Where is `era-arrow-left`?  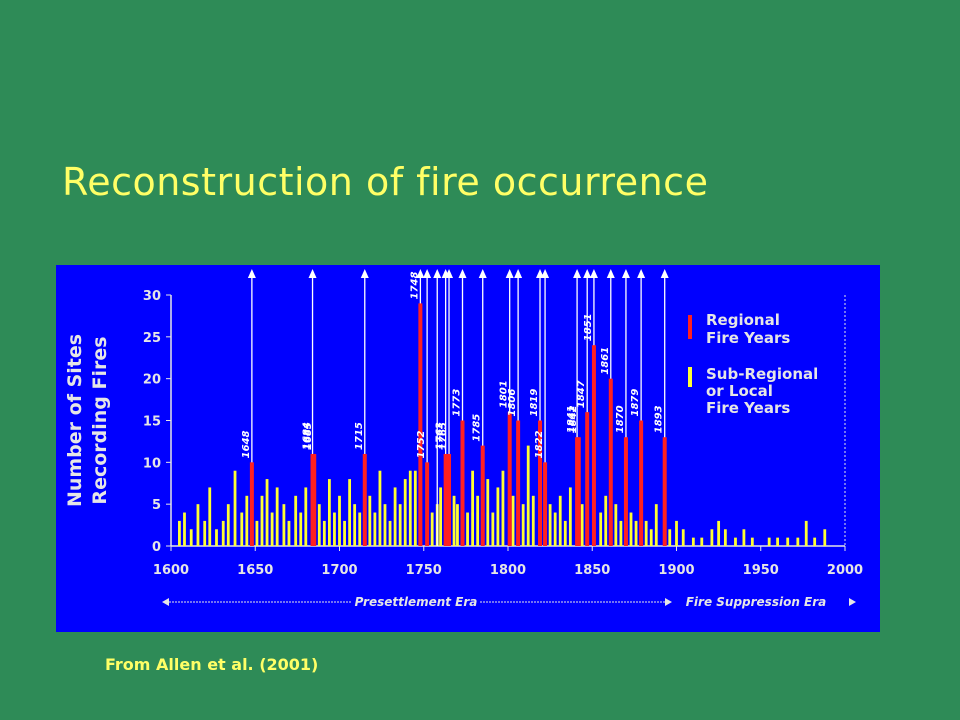
era-arrow-left is located at coordinates (165, 602).